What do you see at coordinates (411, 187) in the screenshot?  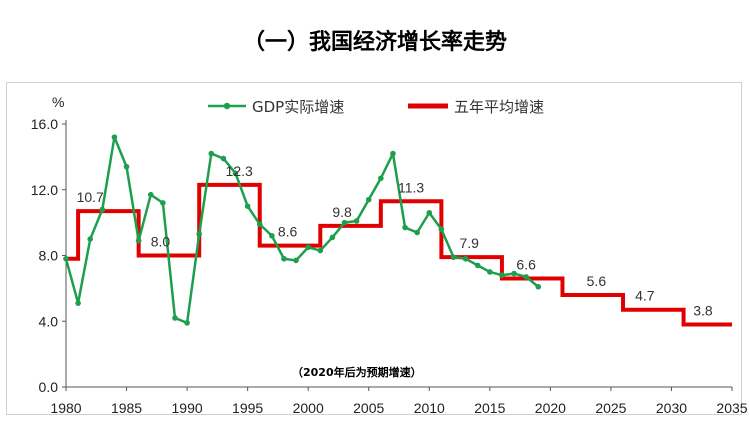 I see `average-value-label: 11.3` at bounding box center [411, 187].